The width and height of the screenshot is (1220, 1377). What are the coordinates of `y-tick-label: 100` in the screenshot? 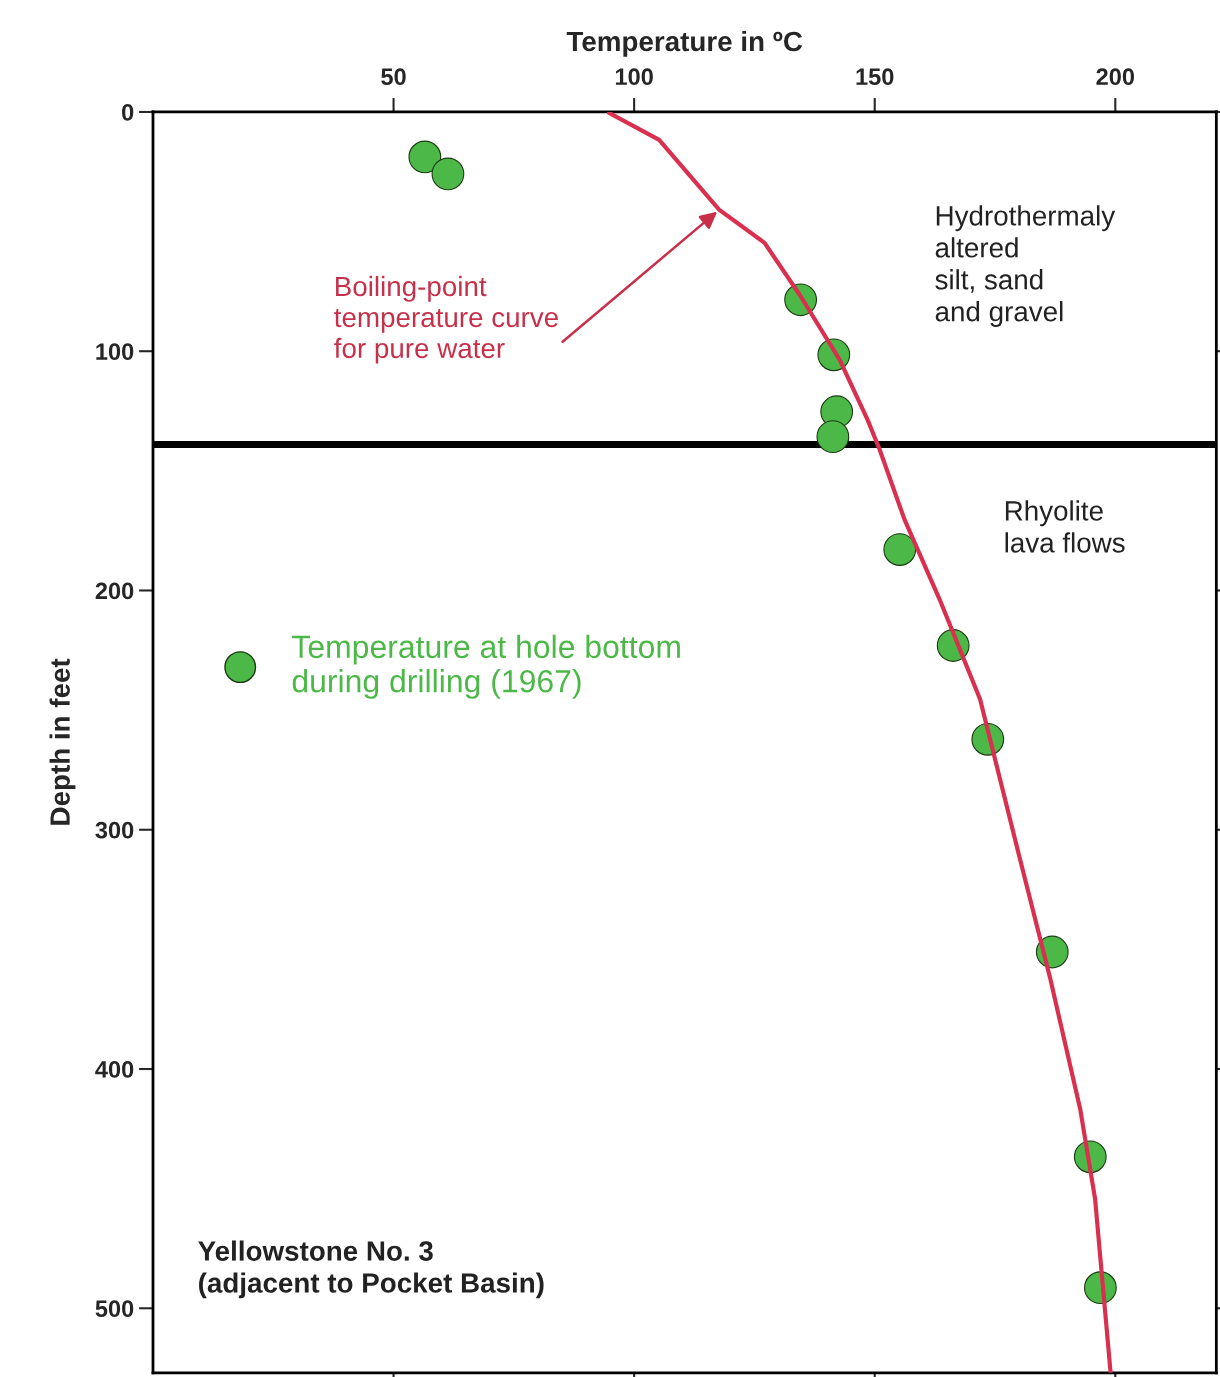 It's located at (115, 351).